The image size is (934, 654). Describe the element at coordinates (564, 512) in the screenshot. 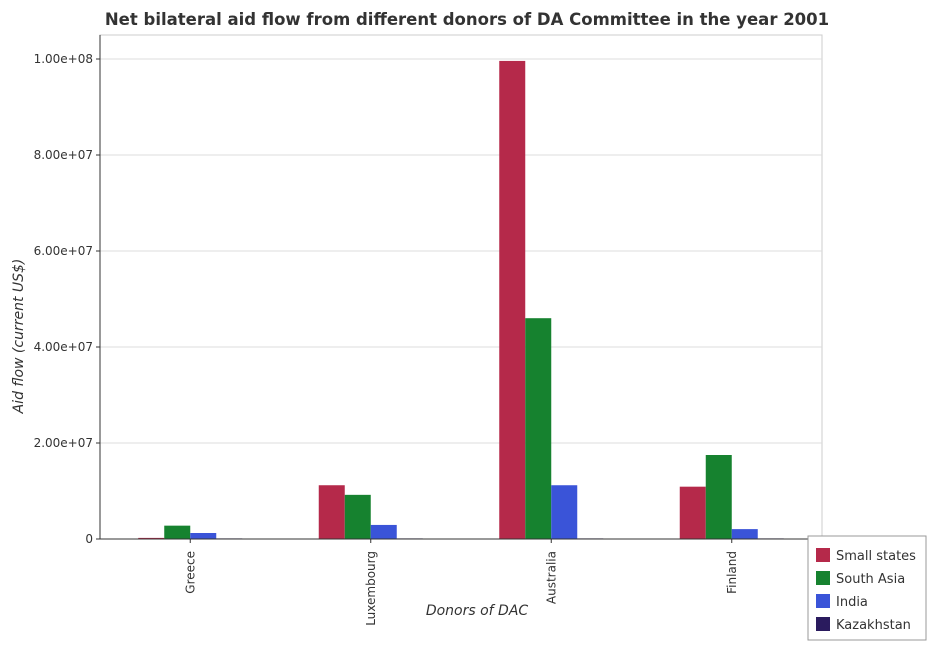

I see `bar-australia-india` at that location.